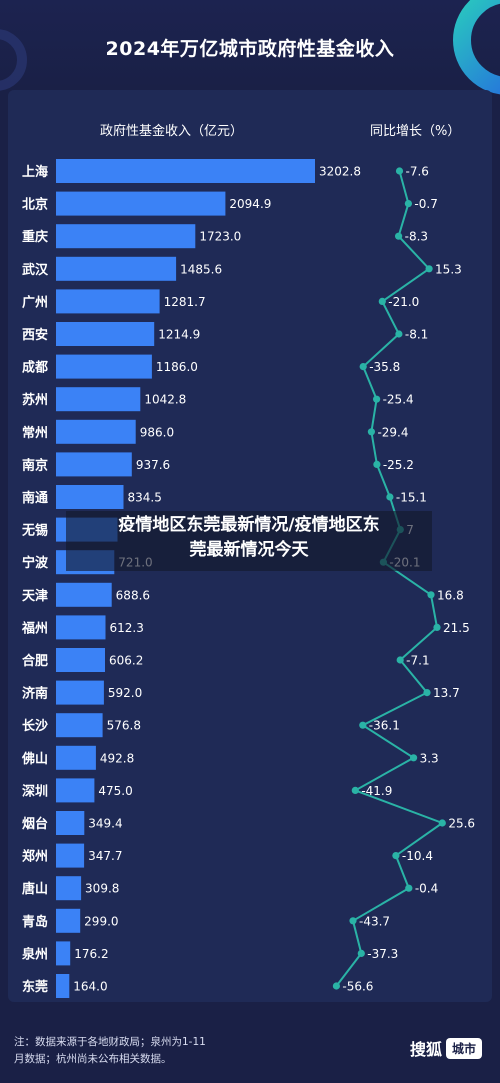  I want to click on footnote: 注：数据来源于各地财政局；泉州为1-11 月数据；杭州尚未公布相关数据。, so click(129, 1051).